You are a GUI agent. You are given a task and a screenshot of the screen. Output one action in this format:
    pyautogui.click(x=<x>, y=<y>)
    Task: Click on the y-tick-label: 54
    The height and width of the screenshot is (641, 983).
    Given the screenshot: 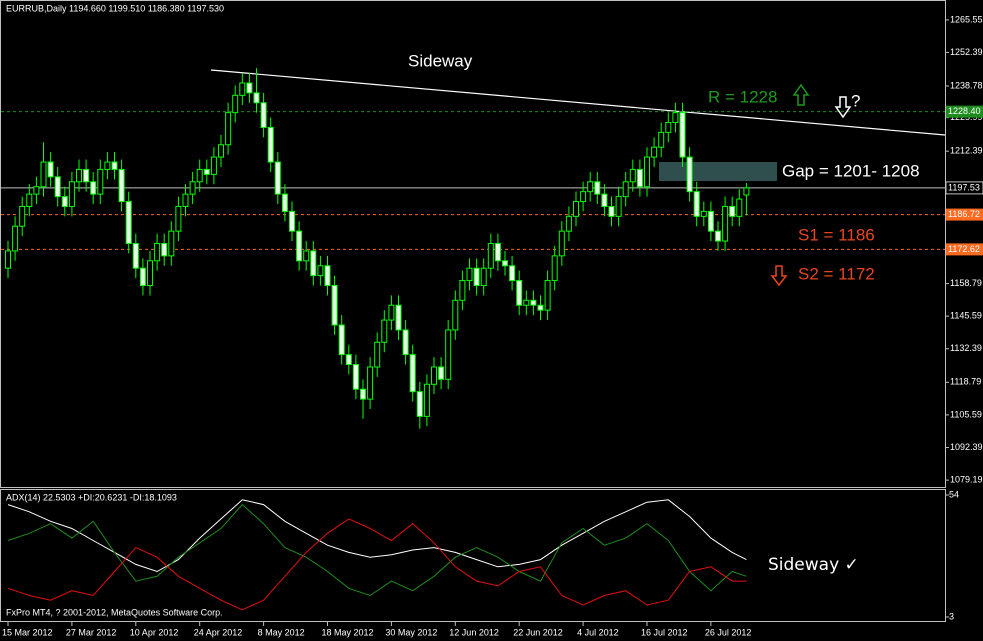 What is the action you would take?
    pyautogui.click(x=954, y=494)
    